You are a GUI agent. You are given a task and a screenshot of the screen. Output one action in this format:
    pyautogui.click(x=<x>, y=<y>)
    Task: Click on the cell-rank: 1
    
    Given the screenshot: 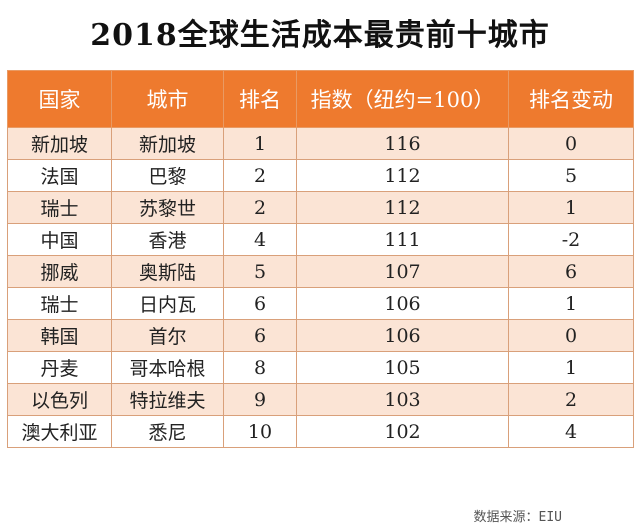 What is the action you would take?
    pyautogui.click(x=260, y=143)
    